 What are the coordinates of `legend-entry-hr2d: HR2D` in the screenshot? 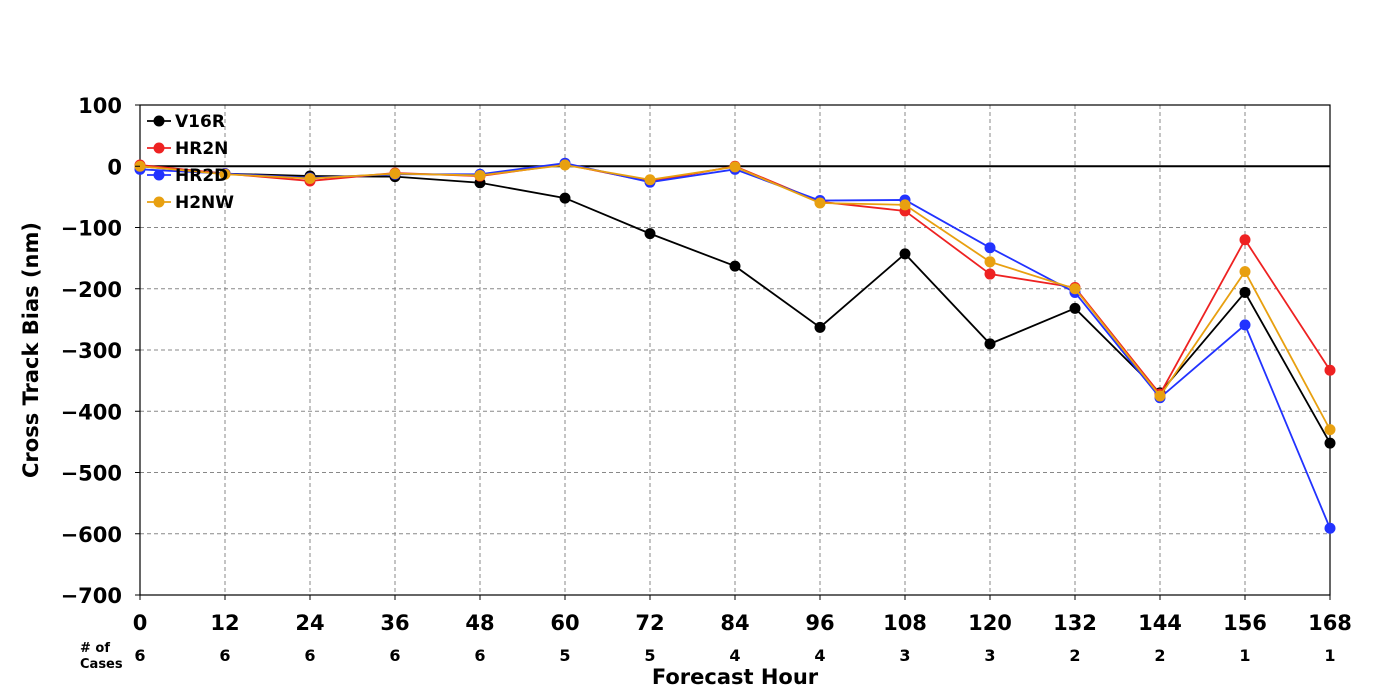 It's located at (187, 176).